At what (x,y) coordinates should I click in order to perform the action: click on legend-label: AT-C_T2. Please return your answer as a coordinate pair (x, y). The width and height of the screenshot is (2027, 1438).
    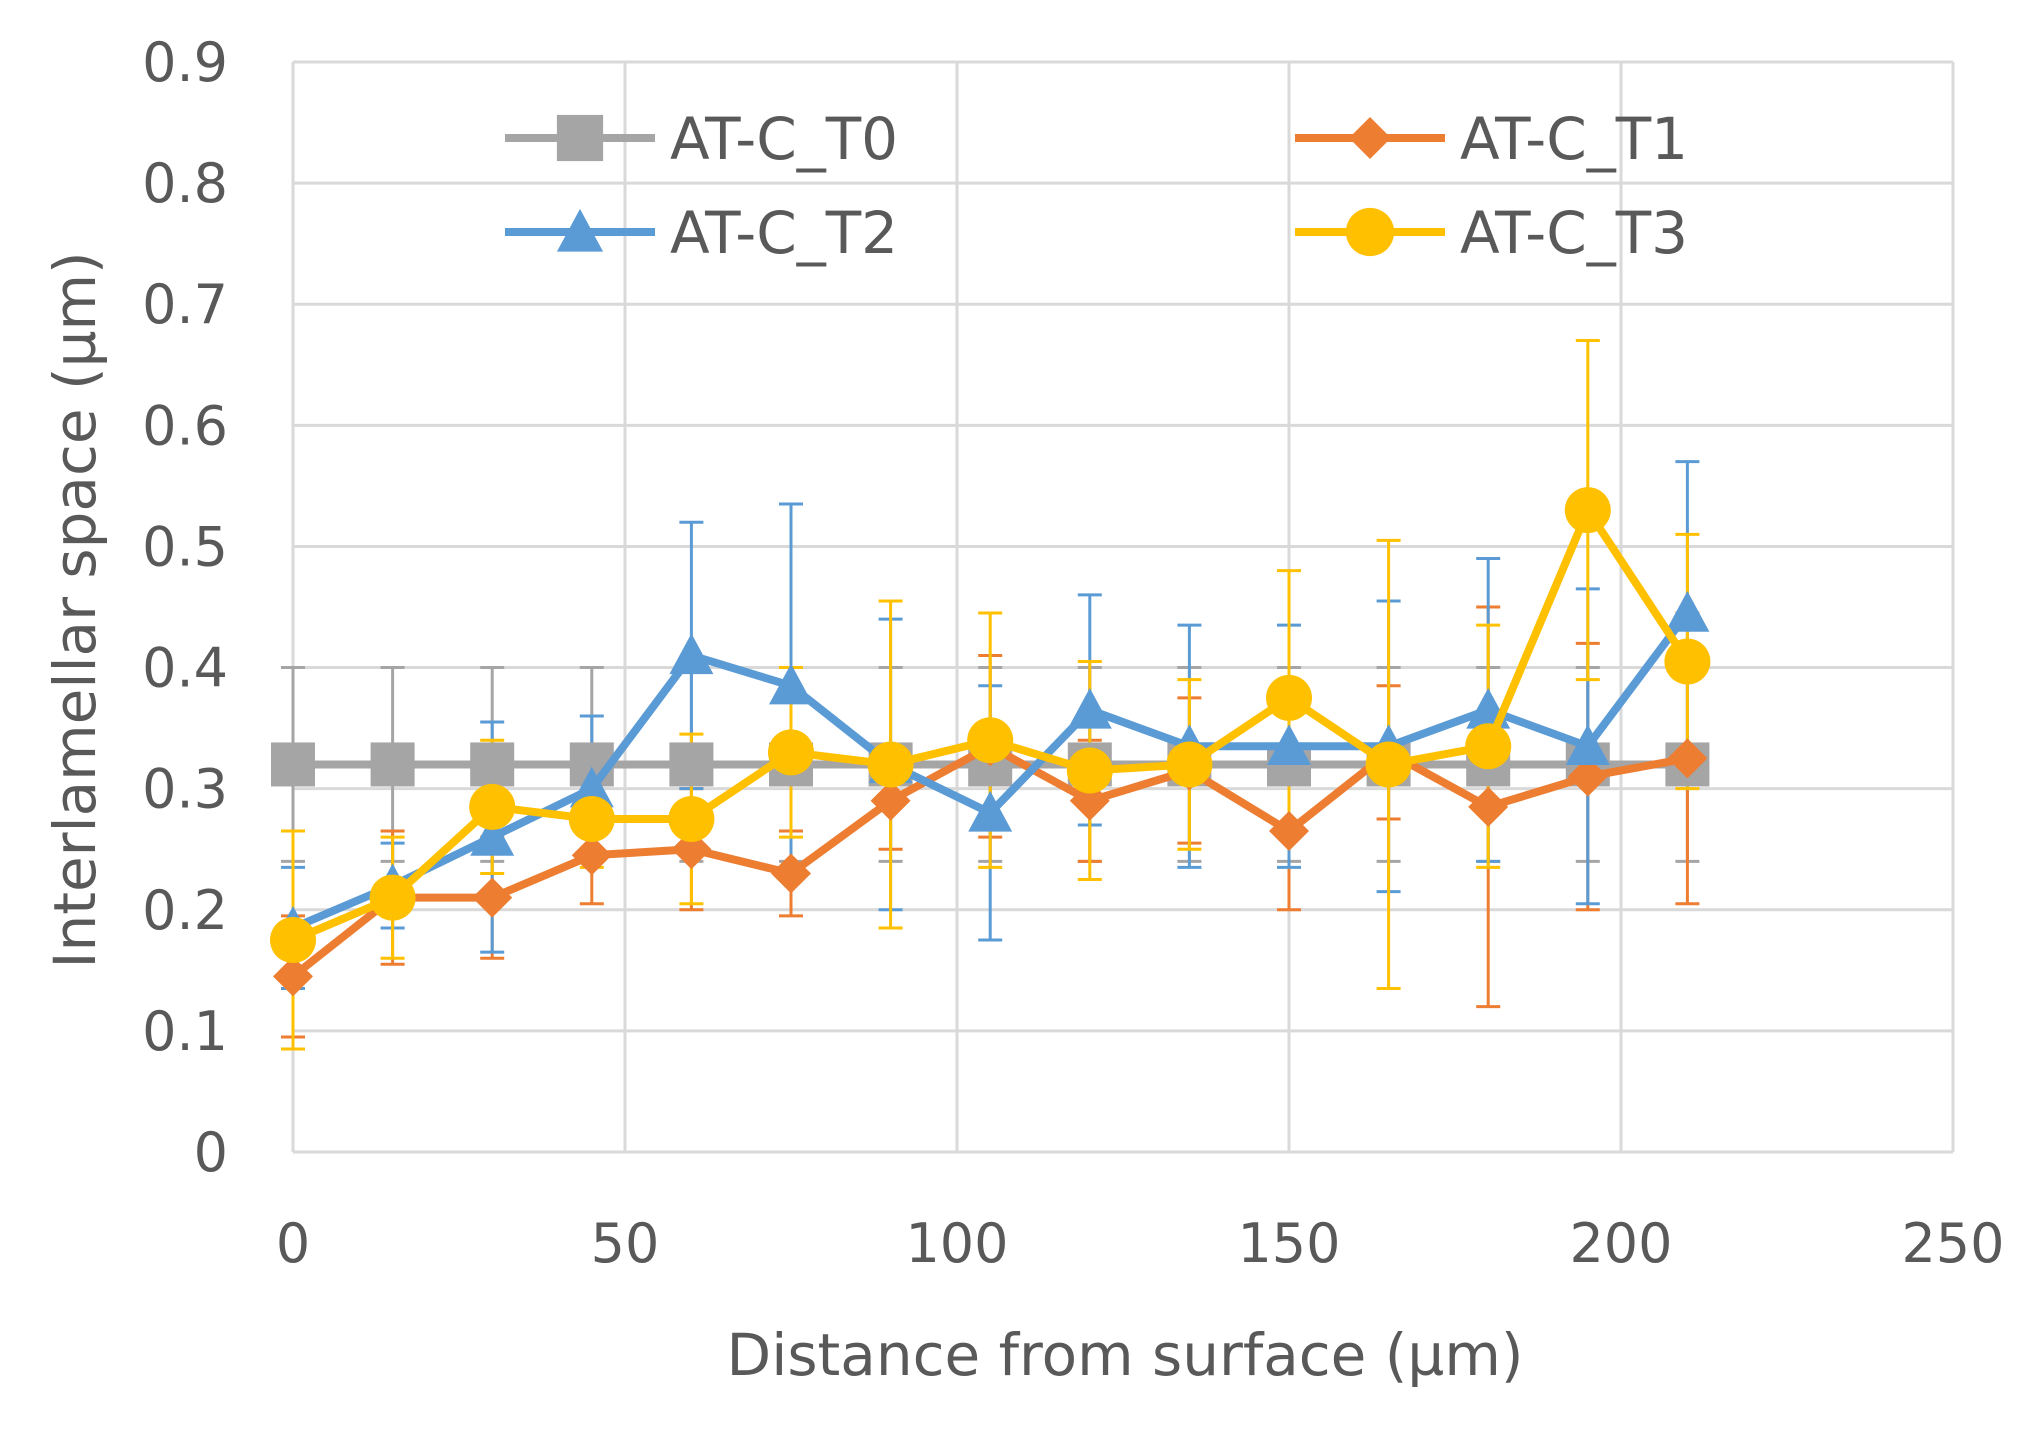
    Looking at the image, I should click on (784, 233).